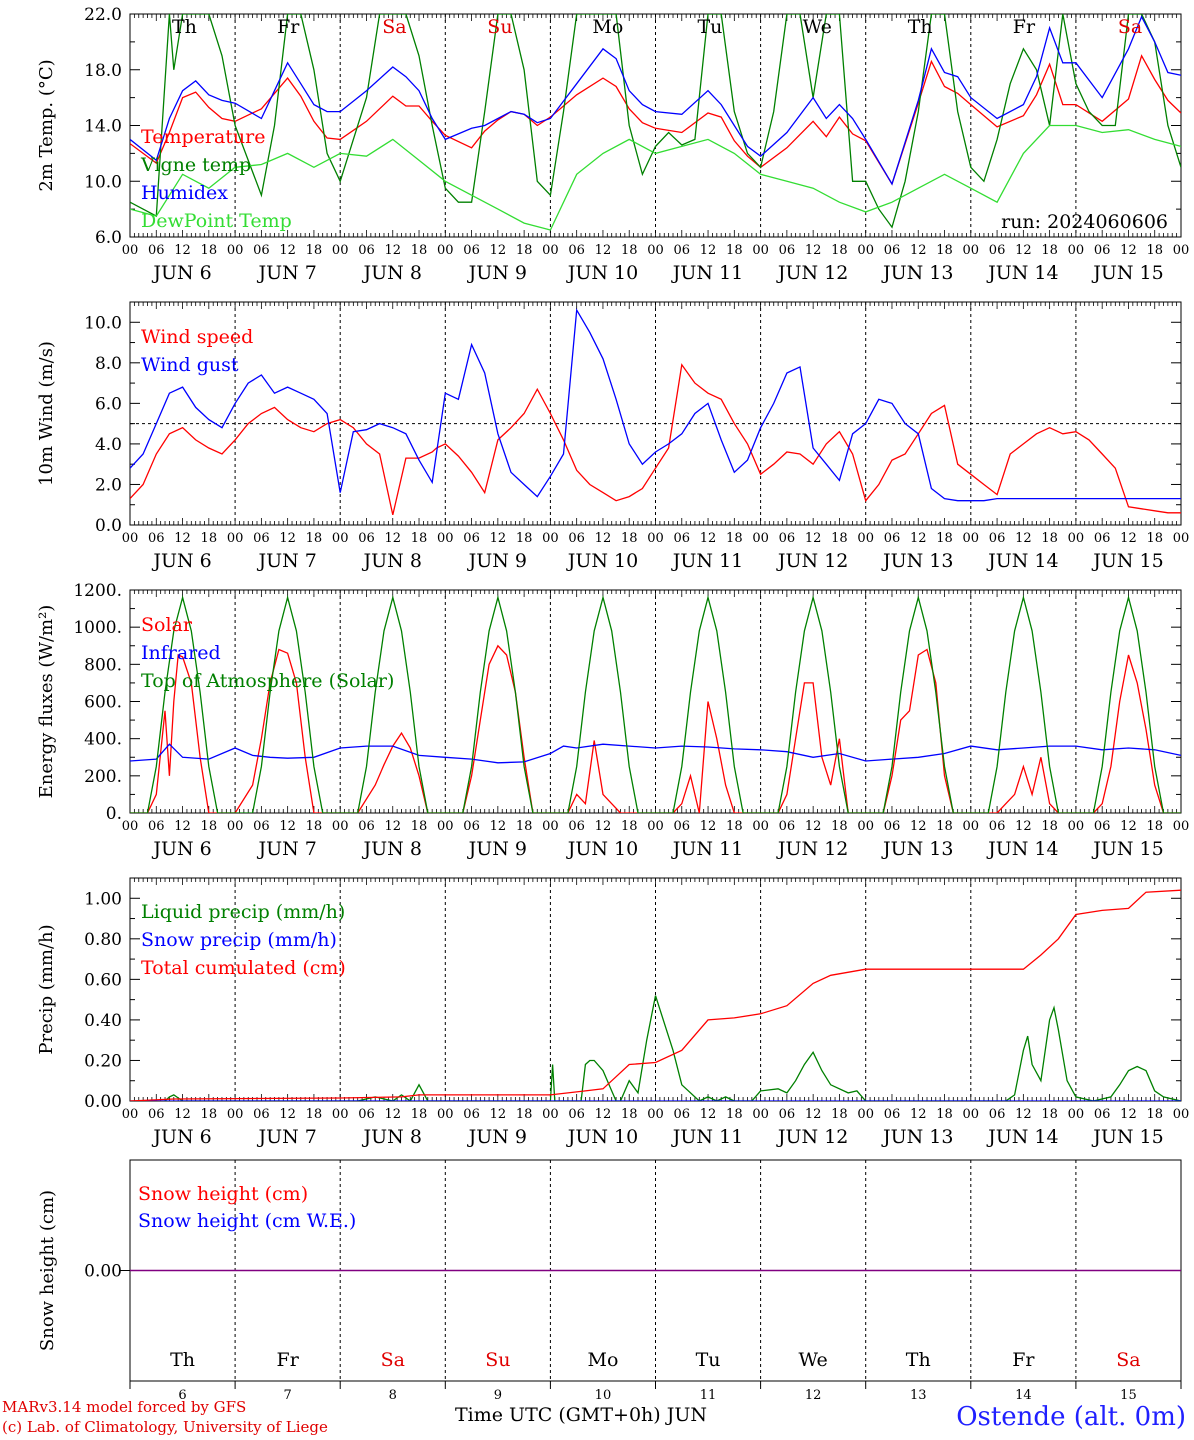 The image size is (1194, 1440). Describe the element at coordinates (167, 625) in the screenshot. I see `legend-entry: Solar` at that location.